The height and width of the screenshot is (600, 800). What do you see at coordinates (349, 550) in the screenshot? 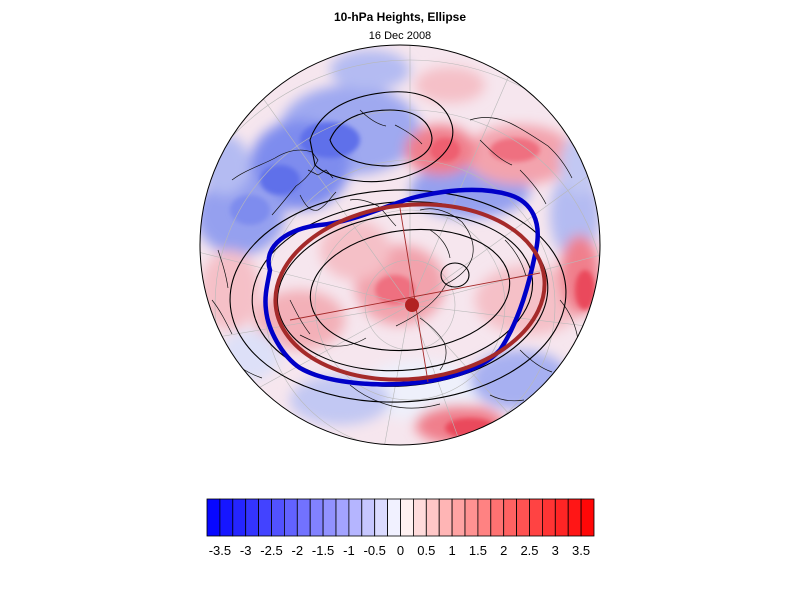
I see `colorbar-tick-label: -1` at bounding box center [349, 550].